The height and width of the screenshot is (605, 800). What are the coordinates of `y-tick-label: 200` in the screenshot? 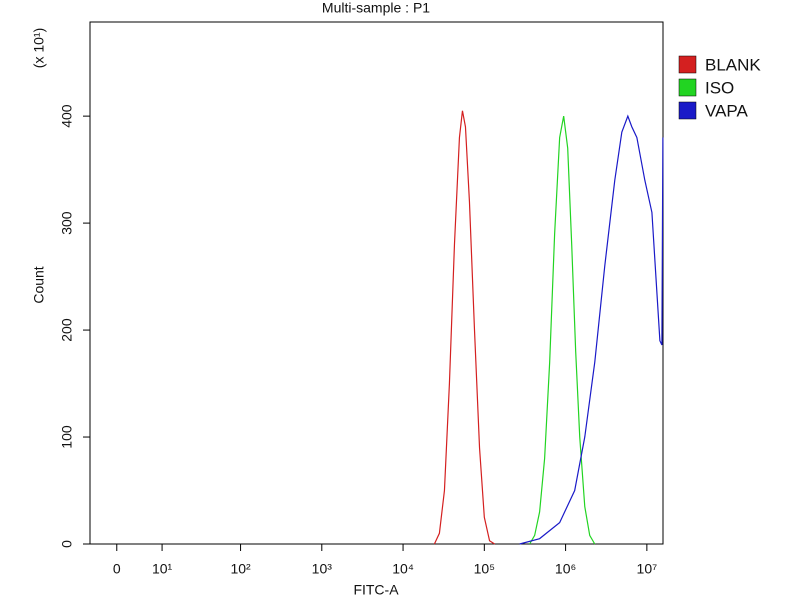 It's located at (67, 330).